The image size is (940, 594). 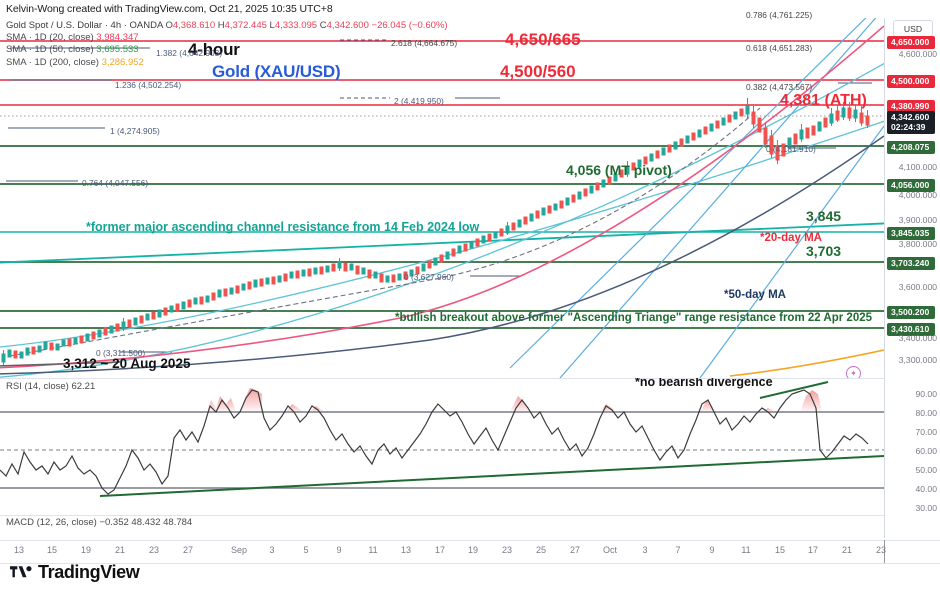 What do you see at coordinates (19, 550) in the screenshot?
I see `time-label-13: 13` at bounding box center [19, 550].